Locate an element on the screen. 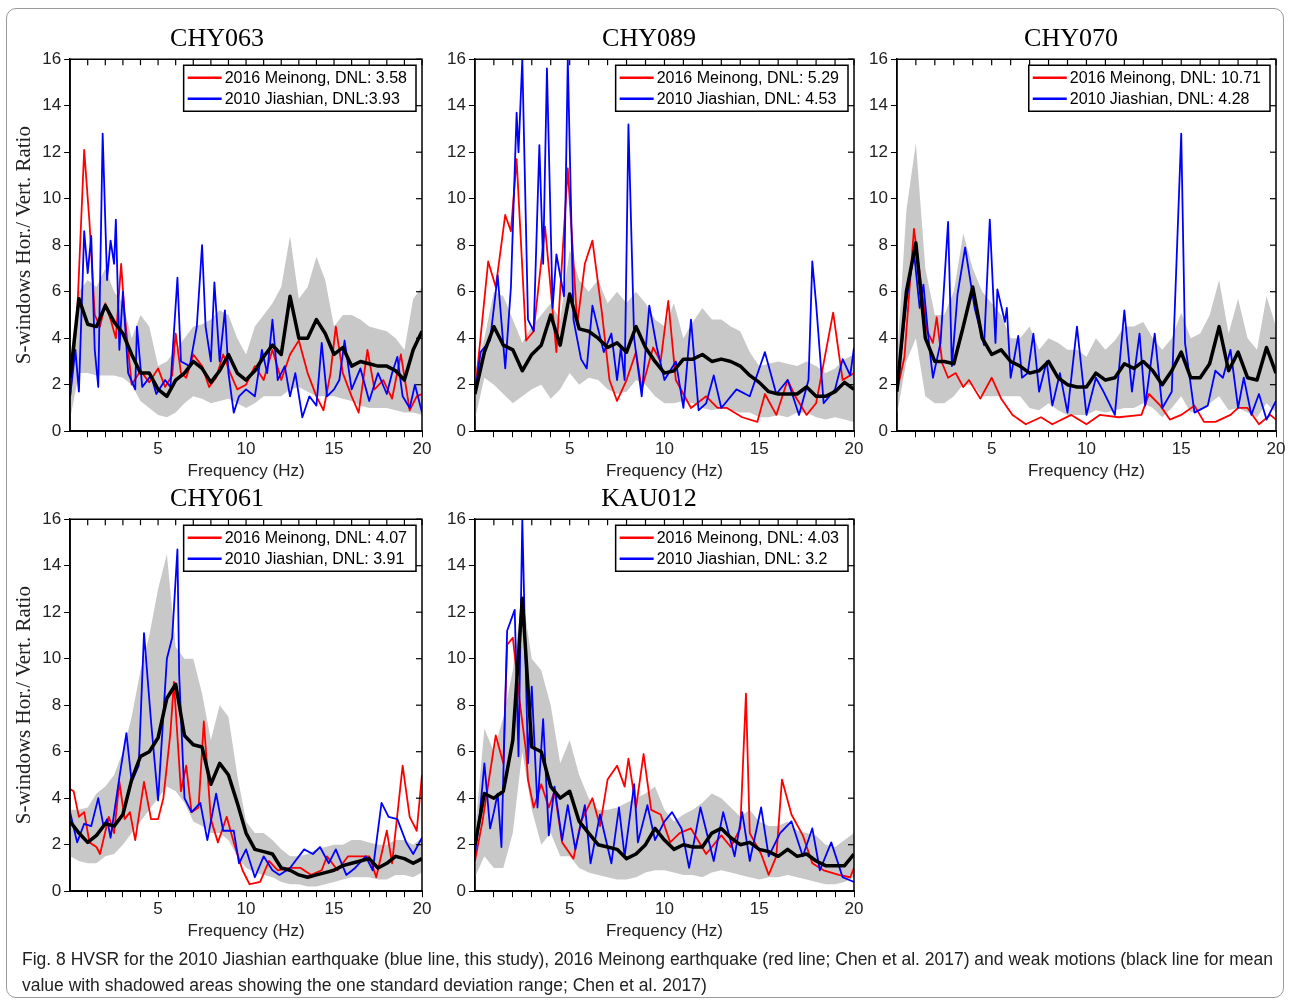 The width and height of the screenshot is (1292, 1004). chart-title: KAU012 is located at coordinates (649, 498).